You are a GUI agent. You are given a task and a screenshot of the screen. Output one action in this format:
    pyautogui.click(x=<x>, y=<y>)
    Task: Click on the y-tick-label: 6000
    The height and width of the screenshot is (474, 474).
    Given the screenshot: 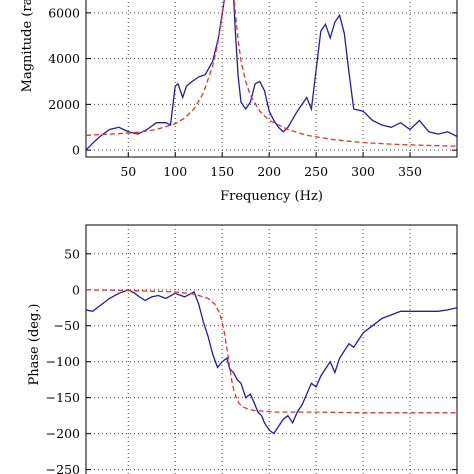 What is the action you would take?
    pyautogui.click(x=64, y=12)
    